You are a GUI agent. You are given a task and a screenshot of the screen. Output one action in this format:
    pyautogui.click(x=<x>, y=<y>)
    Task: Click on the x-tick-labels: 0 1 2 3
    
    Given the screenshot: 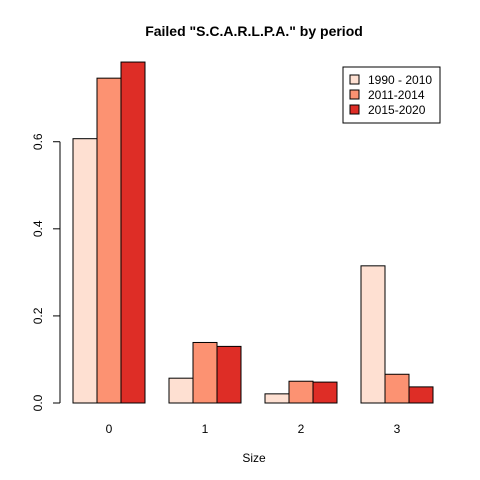 What is the action you would take?
    pyautogui.click(x=253, y=429)
    